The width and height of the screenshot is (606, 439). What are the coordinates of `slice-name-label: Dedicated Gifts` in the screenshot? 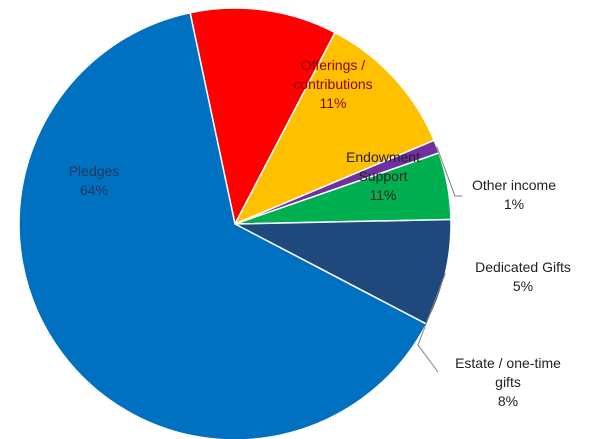 It's located at (523, 267).